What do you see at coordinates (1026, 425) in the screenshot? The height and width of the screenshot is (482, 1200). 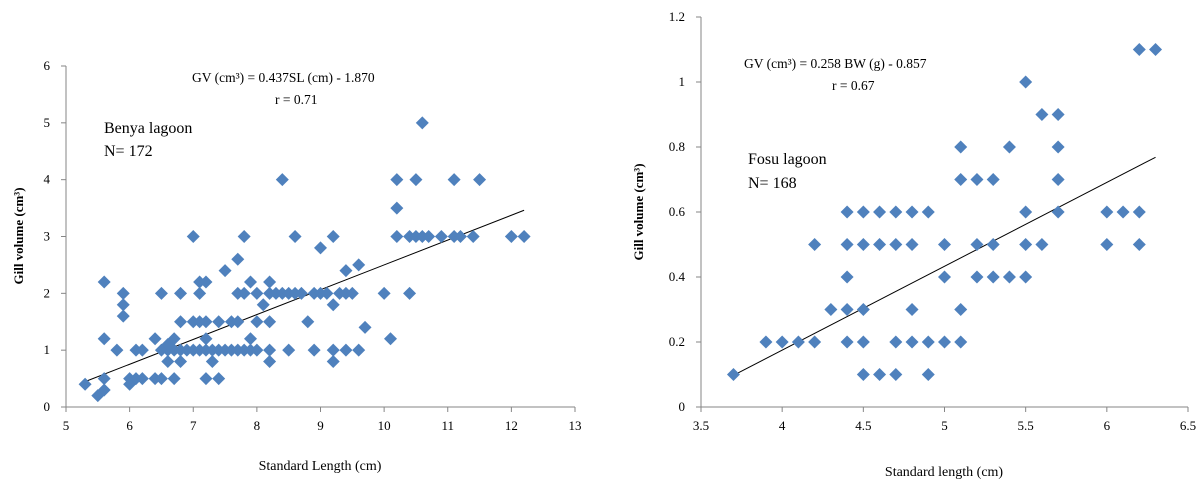 I see `fosu-x-tick-label: 5.5` at bounding box center [1026, 425].